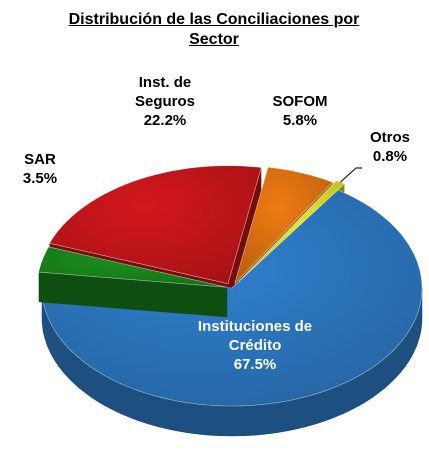 Image resolution: width=429 pixels, height=458 pixels. What do you see at coordinates (300, 111) in the screenshot?
I see `slice-label: SOFOM 5.8%` at bounding box center [300, 111].